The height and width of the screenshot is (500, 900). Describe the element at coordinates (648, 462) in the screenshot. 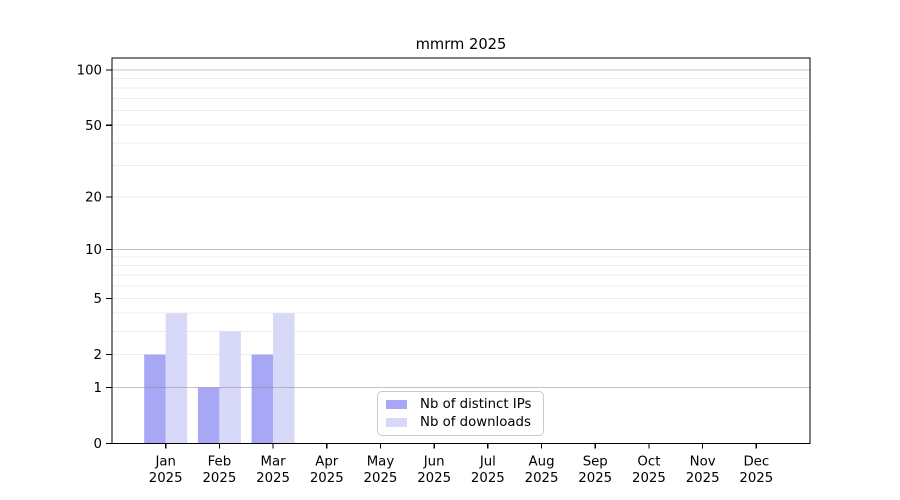

I see `x-tick-label-month: Oct` at that location.